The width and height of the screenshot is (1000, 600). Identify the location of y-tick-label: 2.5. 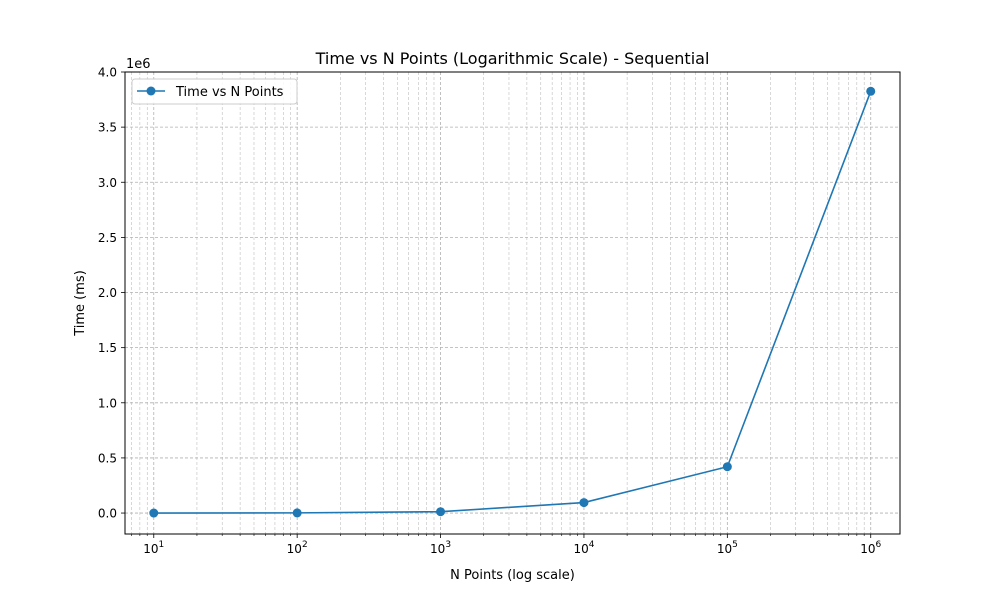
(107, 238).